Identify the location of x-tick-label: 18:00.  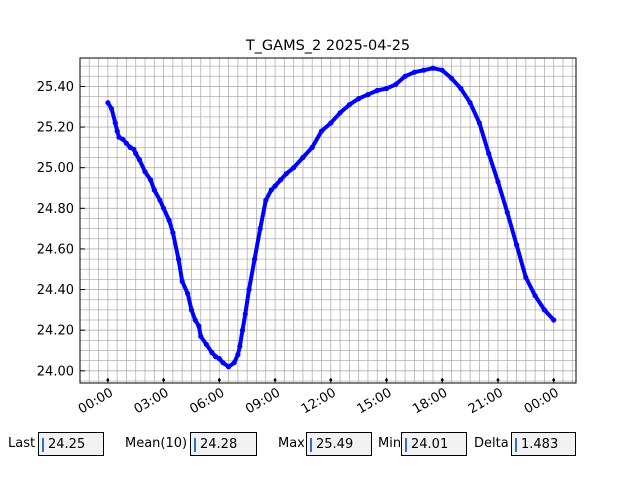
(430, 401).